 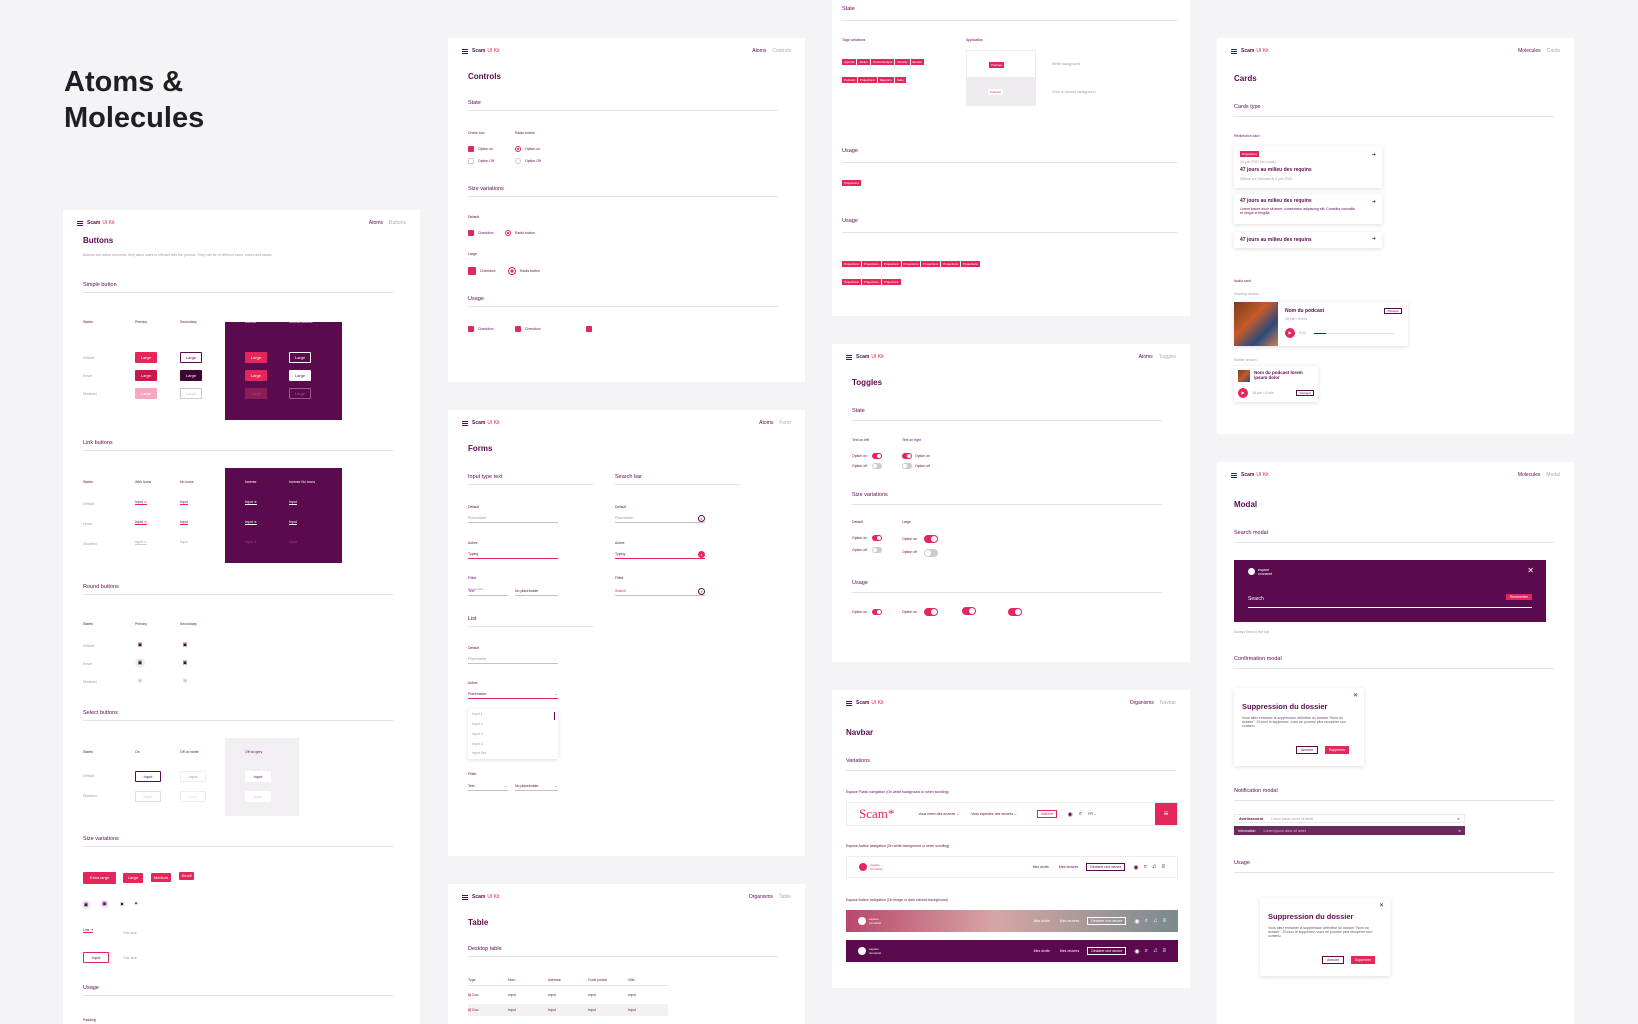 I want to click on declarer-button: Déclarer une œuvre, so click(x=1107, y=921).